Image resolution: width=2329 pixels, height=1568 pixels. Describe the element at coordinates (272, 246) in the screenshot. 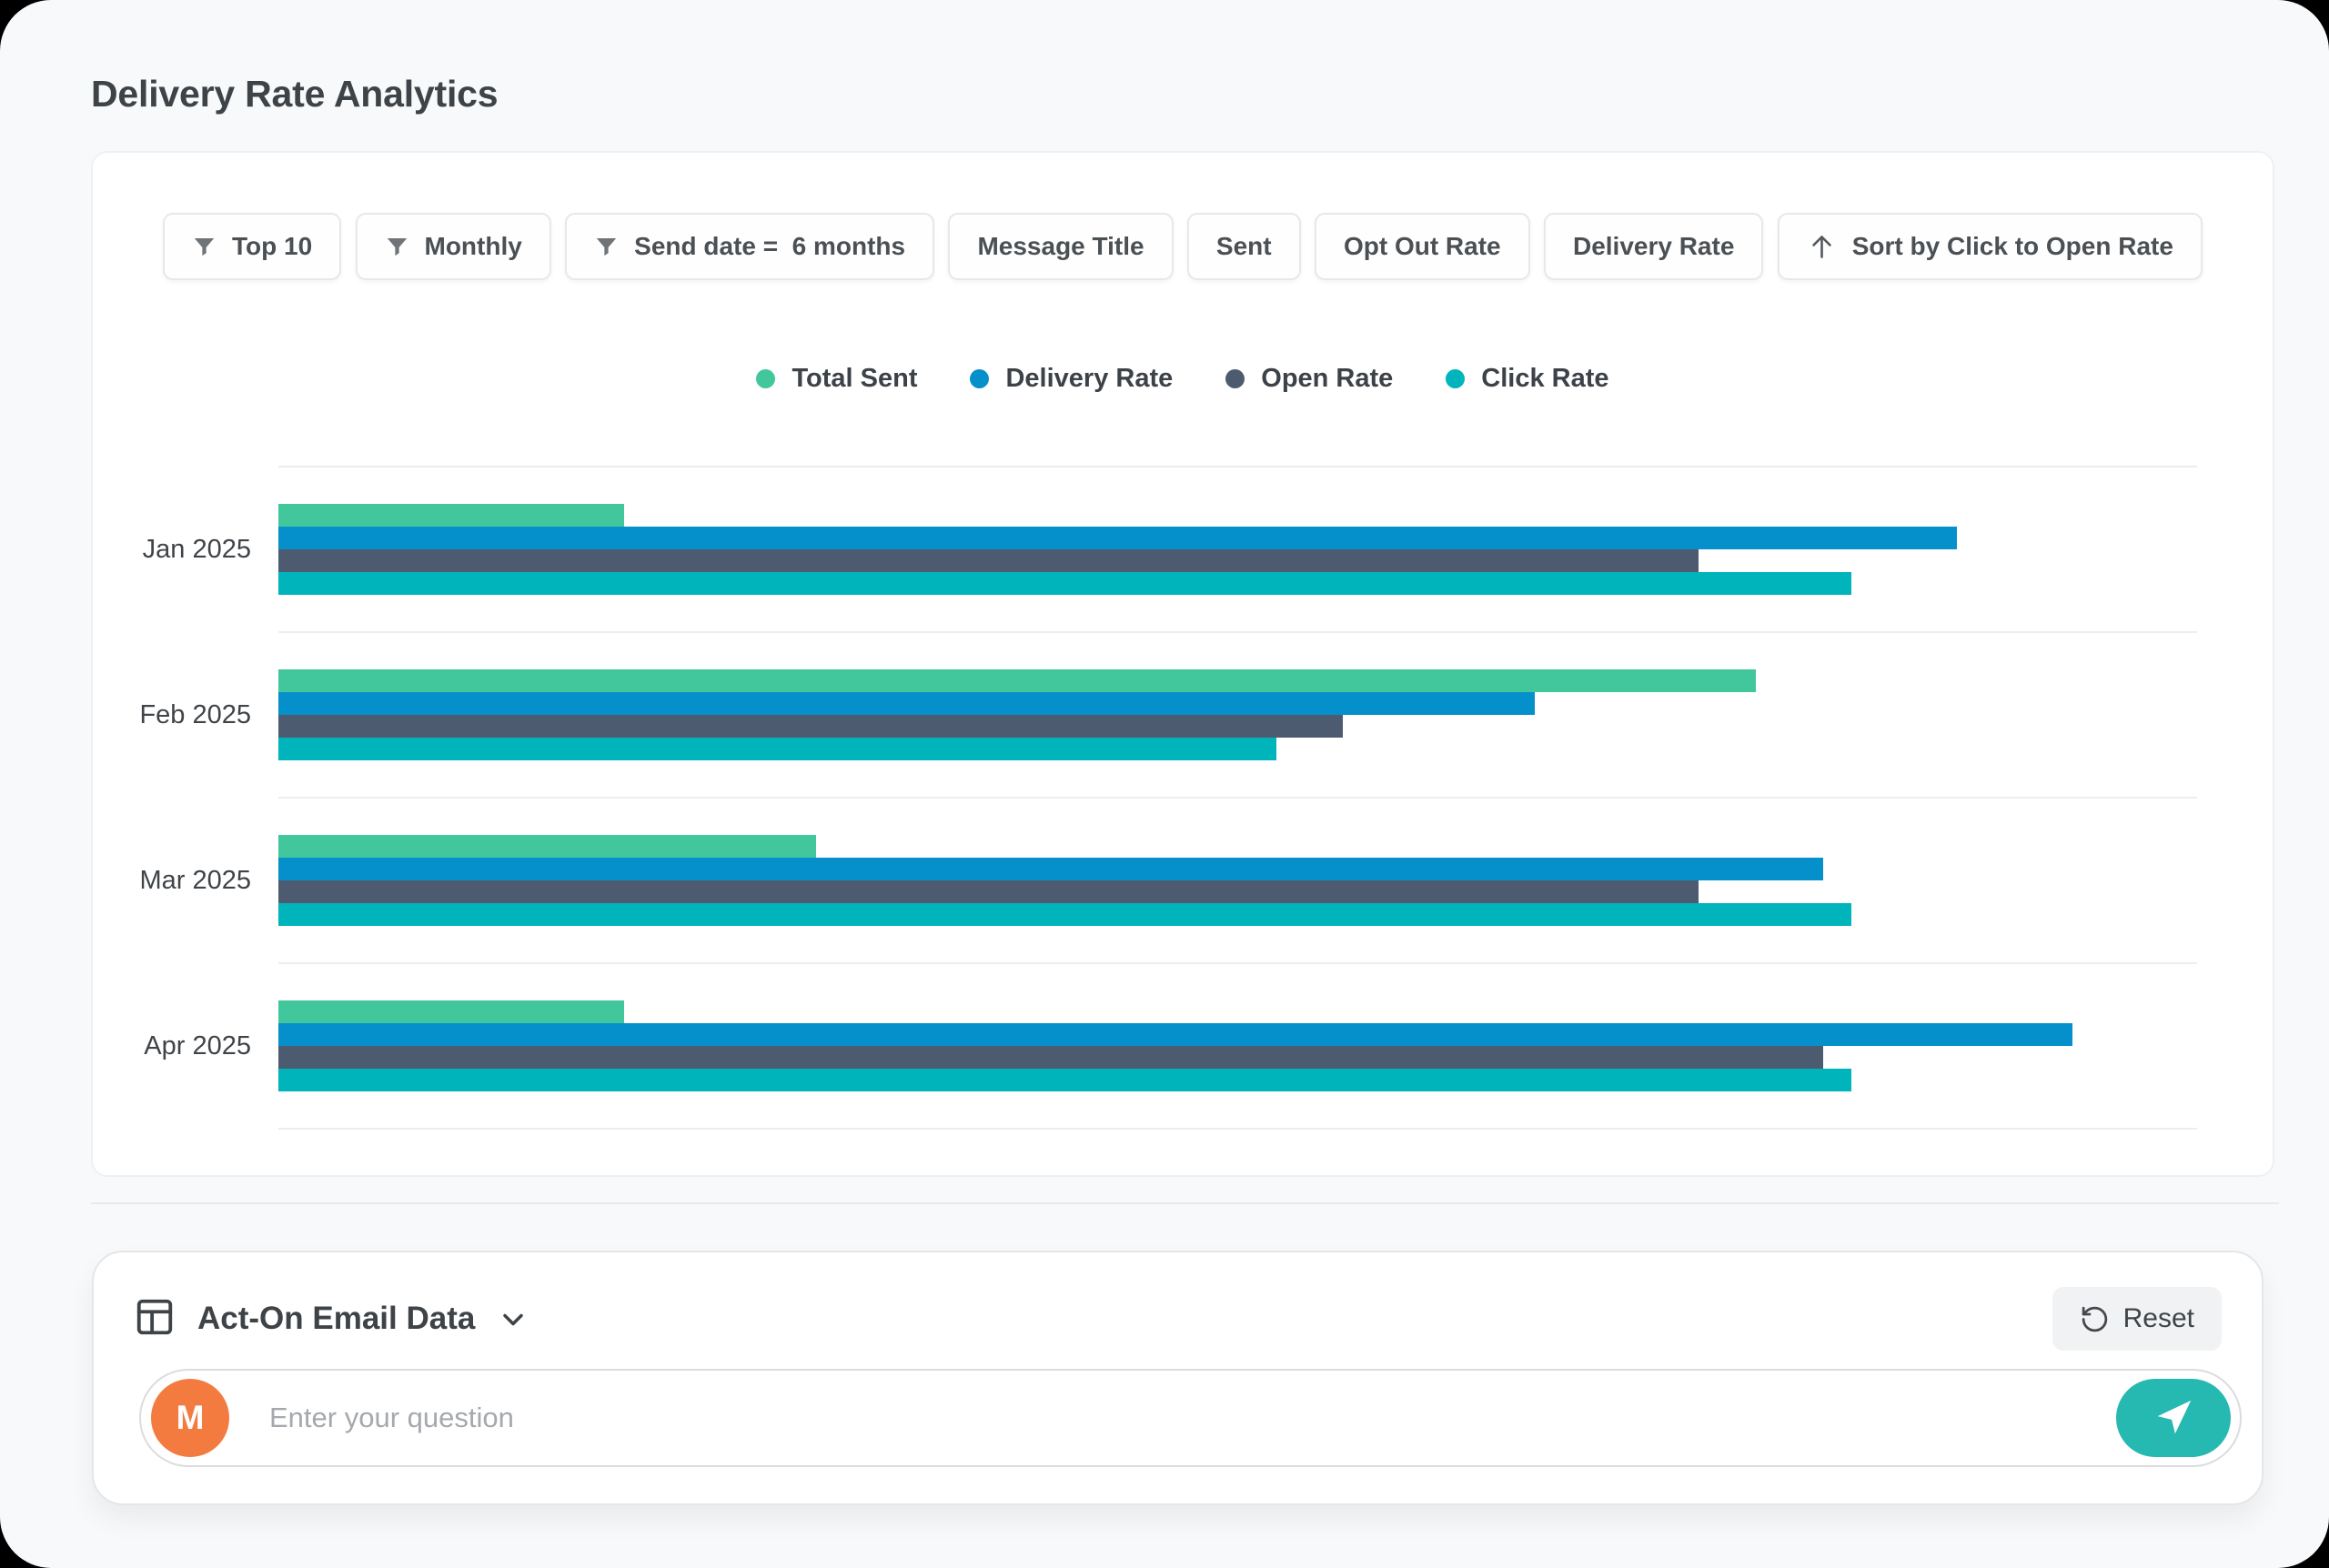

I see `filter-chip-label: Top 10` at that location.